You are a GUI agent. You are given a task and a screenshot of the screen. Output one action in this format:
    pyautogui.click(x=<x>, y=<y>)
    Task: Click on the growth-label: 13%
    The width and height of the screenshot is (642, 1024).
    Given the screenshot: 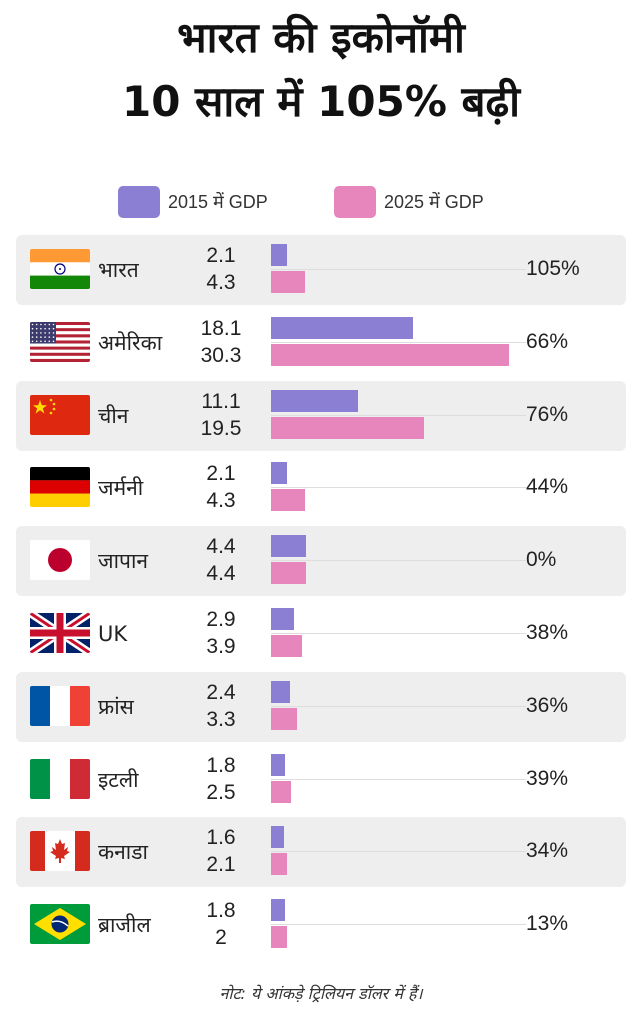 What is the action you would take?
    pyautogui.click(x=547, y=924)
    